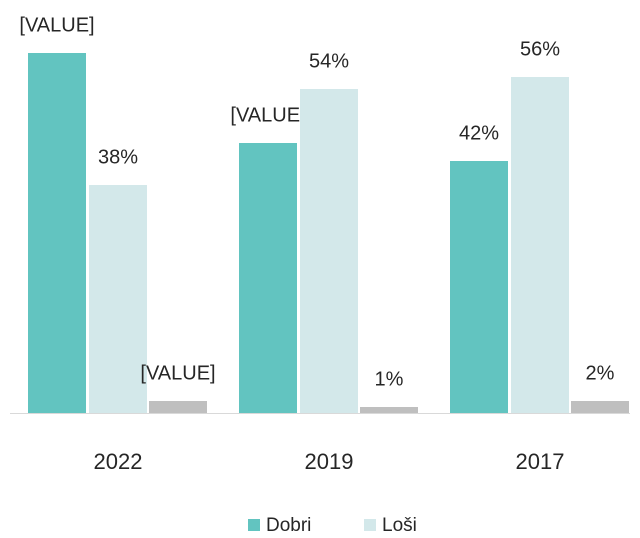 This screenshot has height=538, width=640. Describe the element at coordinates (600, 373) in the screenshot. I see `data-label: 2%` at that location.